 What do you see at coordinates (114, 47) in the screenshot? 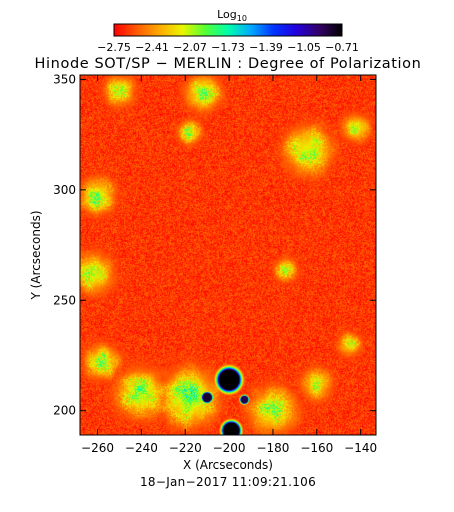
I see `colorbar-tick-label: −2.75` at bounding box center [114, 47].